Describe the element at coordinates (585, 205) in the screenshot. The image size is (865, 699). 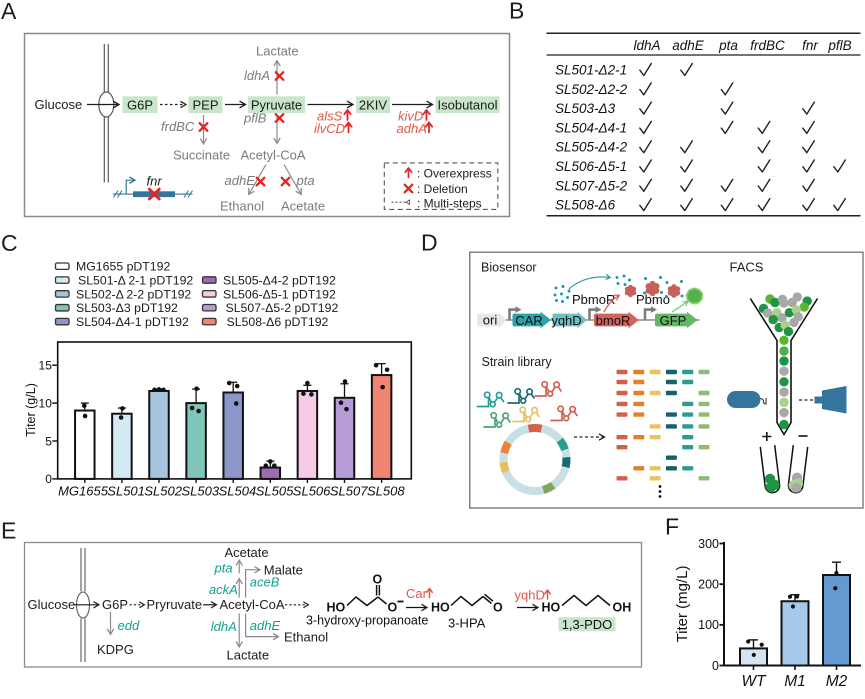
I see `svg-text: SL508-Δ6` at that location.